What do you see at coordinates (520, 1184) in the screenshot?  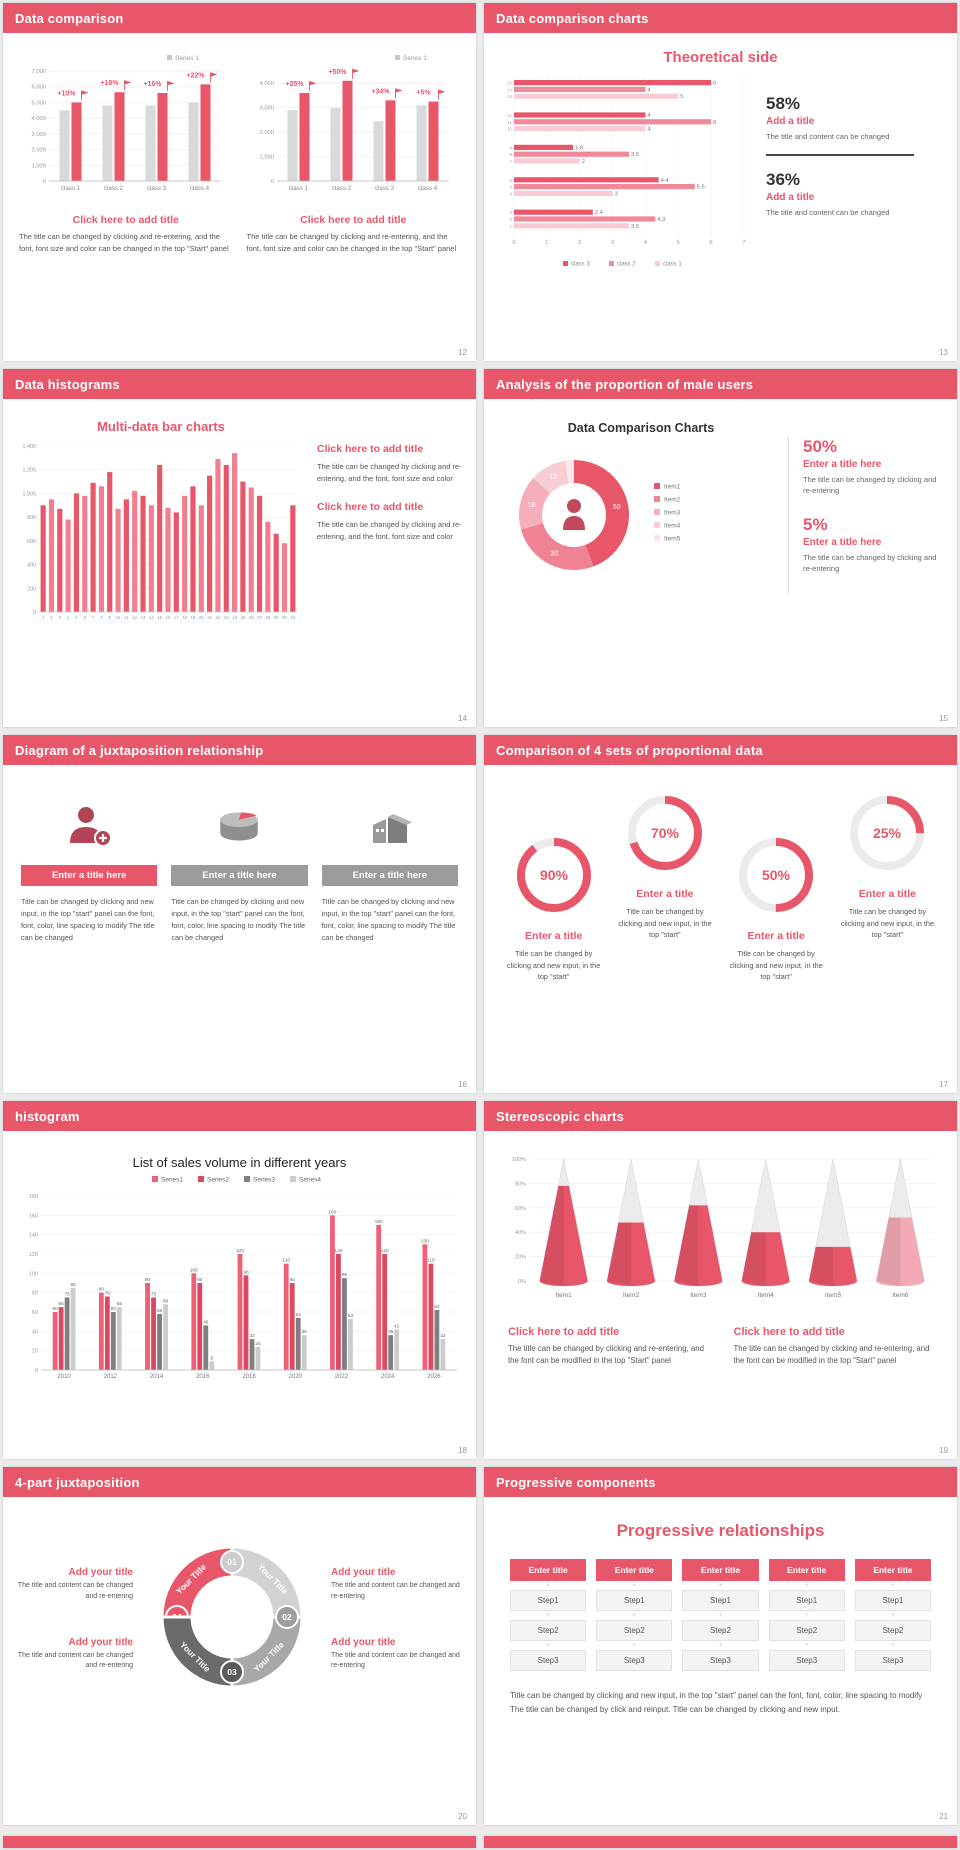 I see `svg-text: 80%` at bounding box center [520, 1184].